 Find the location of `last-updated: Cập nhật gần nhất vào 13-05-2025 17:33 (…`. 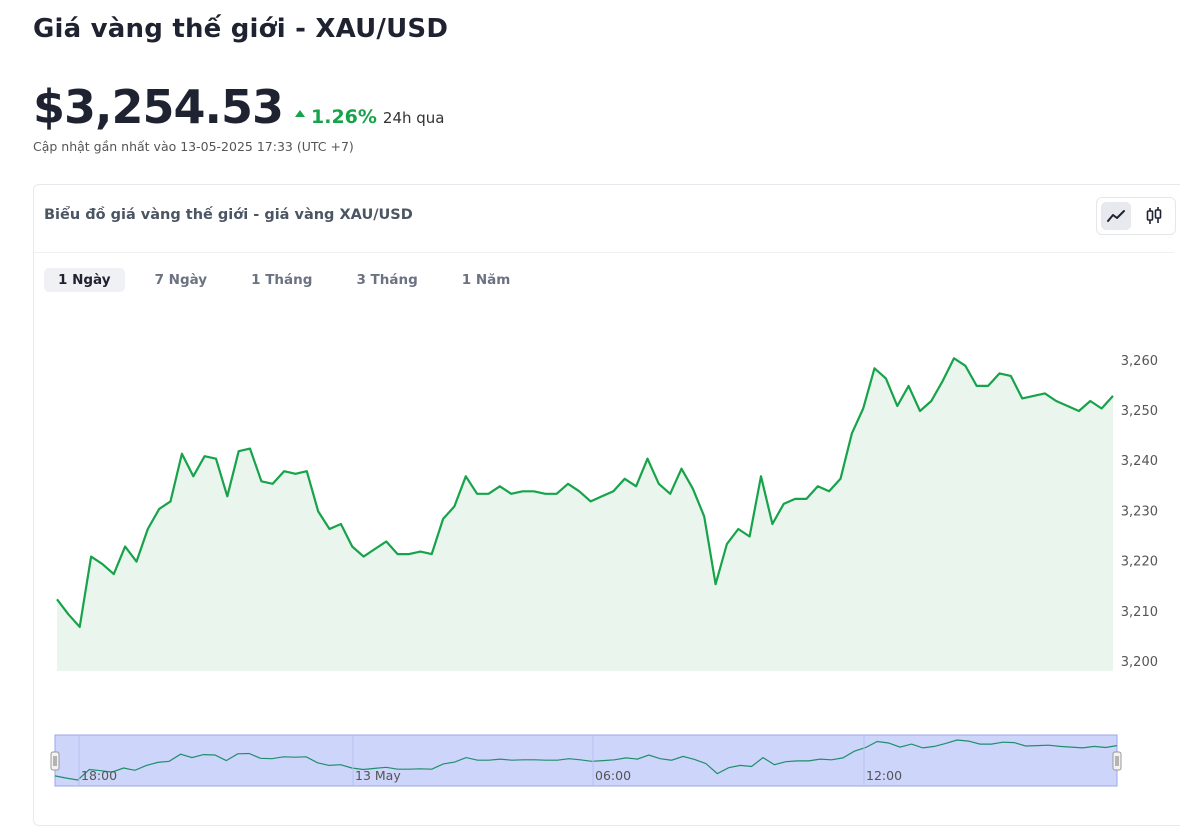

last-updated: Cập nhật gần nhất vào 13-05-2025 17:33 (… is located at coordinates (193, 146).